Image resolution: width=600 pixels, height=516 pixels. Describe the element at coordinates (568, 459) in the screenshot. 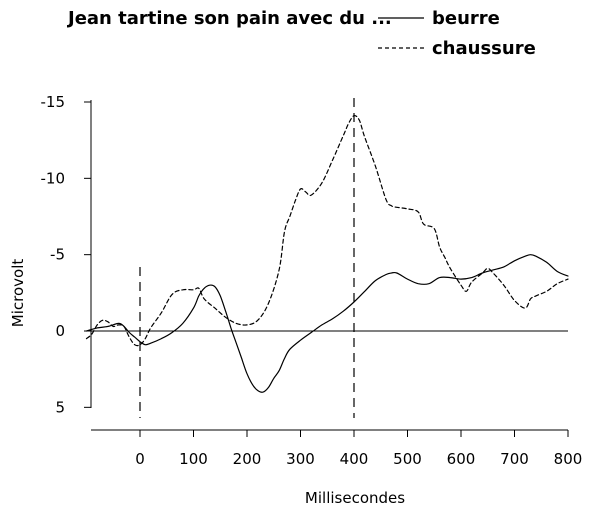

I see `x-tick-label: 800` at that location.